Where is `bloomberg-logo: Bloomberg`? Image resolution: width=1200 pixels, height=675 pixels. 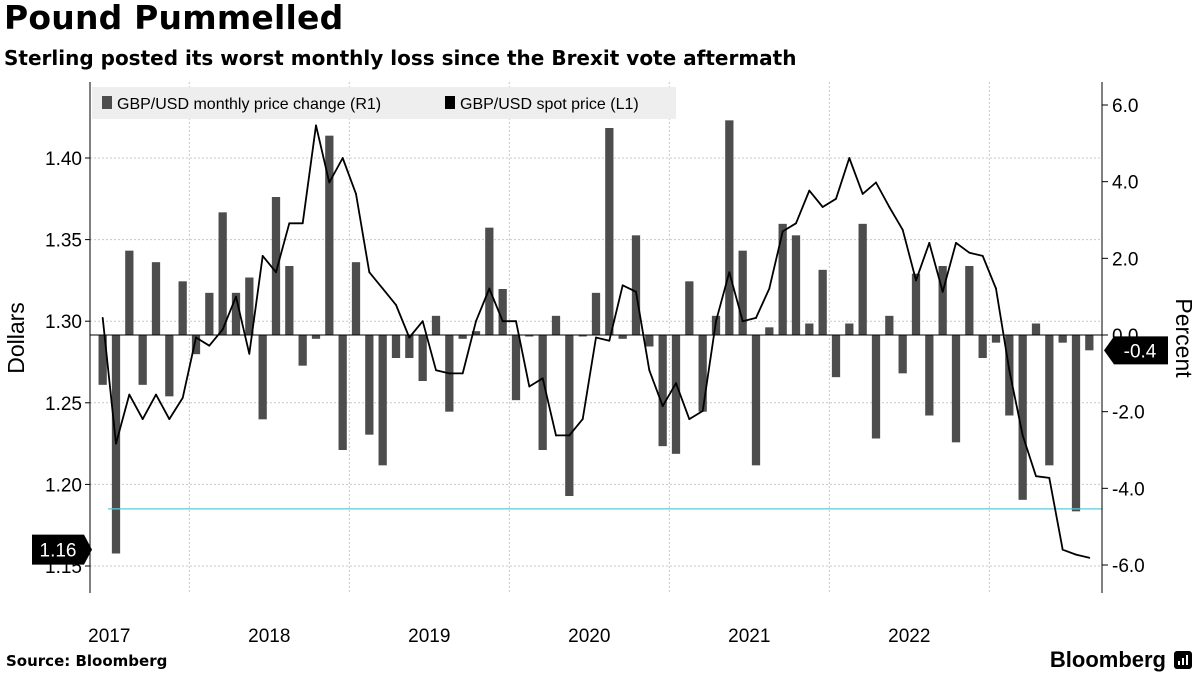 bloomberg-logo: Bloomberg is located at coordinates (1107, 659).